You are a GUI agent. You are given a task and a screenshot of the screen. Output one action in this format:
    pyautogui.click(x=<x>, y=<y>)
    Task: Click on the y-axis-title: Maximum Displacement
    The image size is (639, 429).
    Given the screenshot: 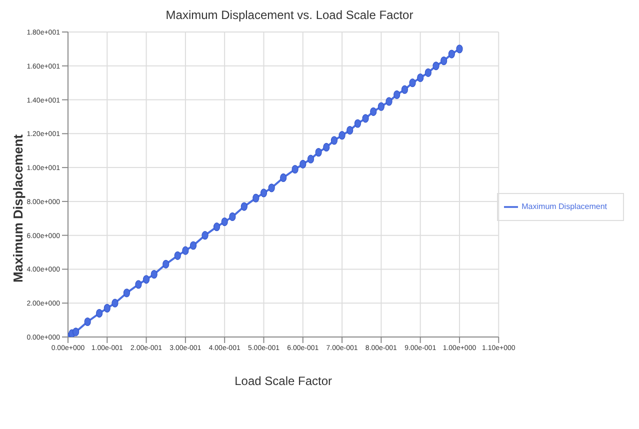 What is the action you would take?
    pyautogui.click(x=18, y=208)
    